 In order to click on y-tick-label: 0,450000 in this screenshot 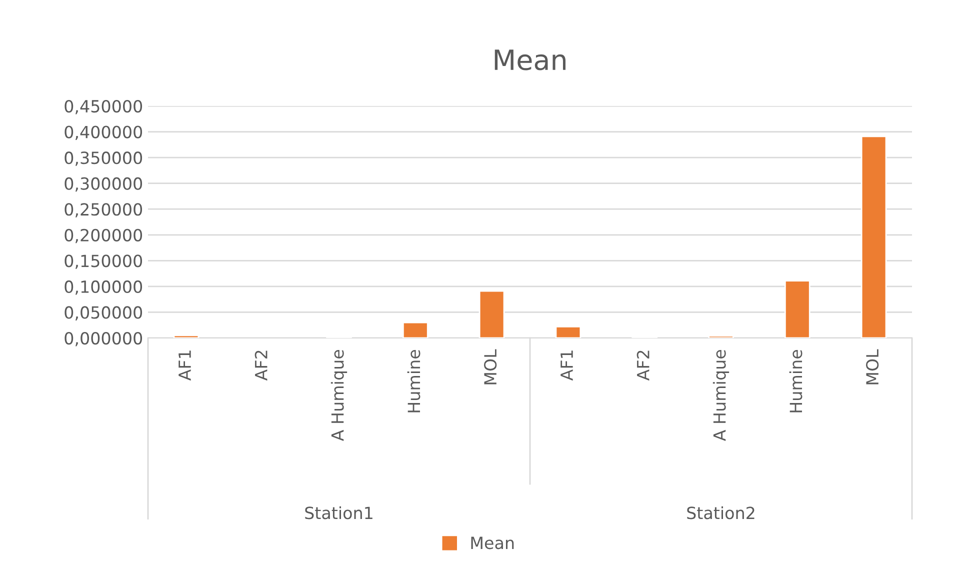, I will do `click(103, 107)`.